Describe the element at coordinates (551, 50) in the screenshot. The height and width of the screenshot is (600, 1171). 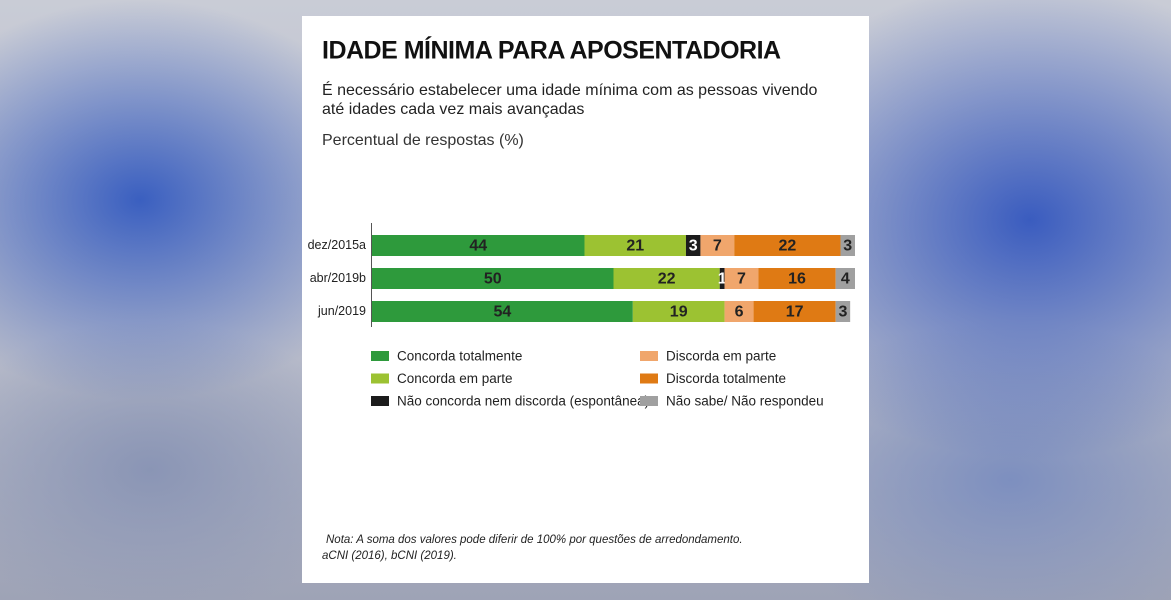
I see `chart-title: IDADE MÍNIMA PARA APOSENTADORIA` at that location.